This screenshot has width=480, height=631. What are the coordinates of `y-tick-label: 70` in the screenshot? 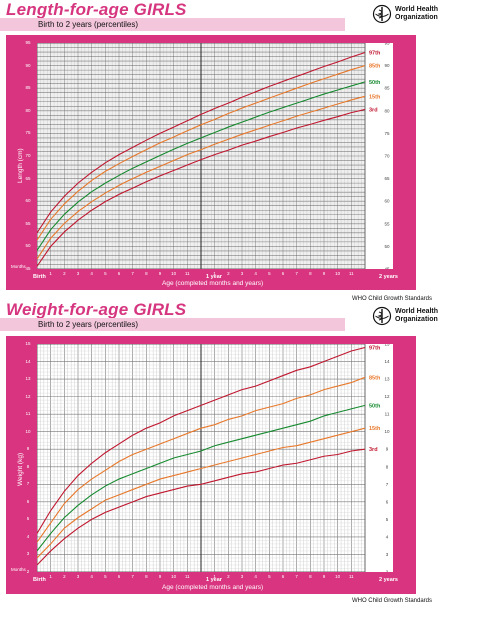 It's located at (28, 155).